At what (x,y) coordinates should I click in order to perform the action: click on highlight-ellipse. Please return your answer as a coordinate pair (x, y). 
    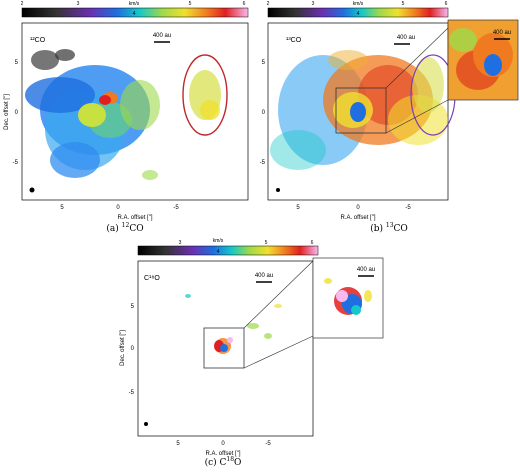
    Looking at the image, I should click on (205, 95).